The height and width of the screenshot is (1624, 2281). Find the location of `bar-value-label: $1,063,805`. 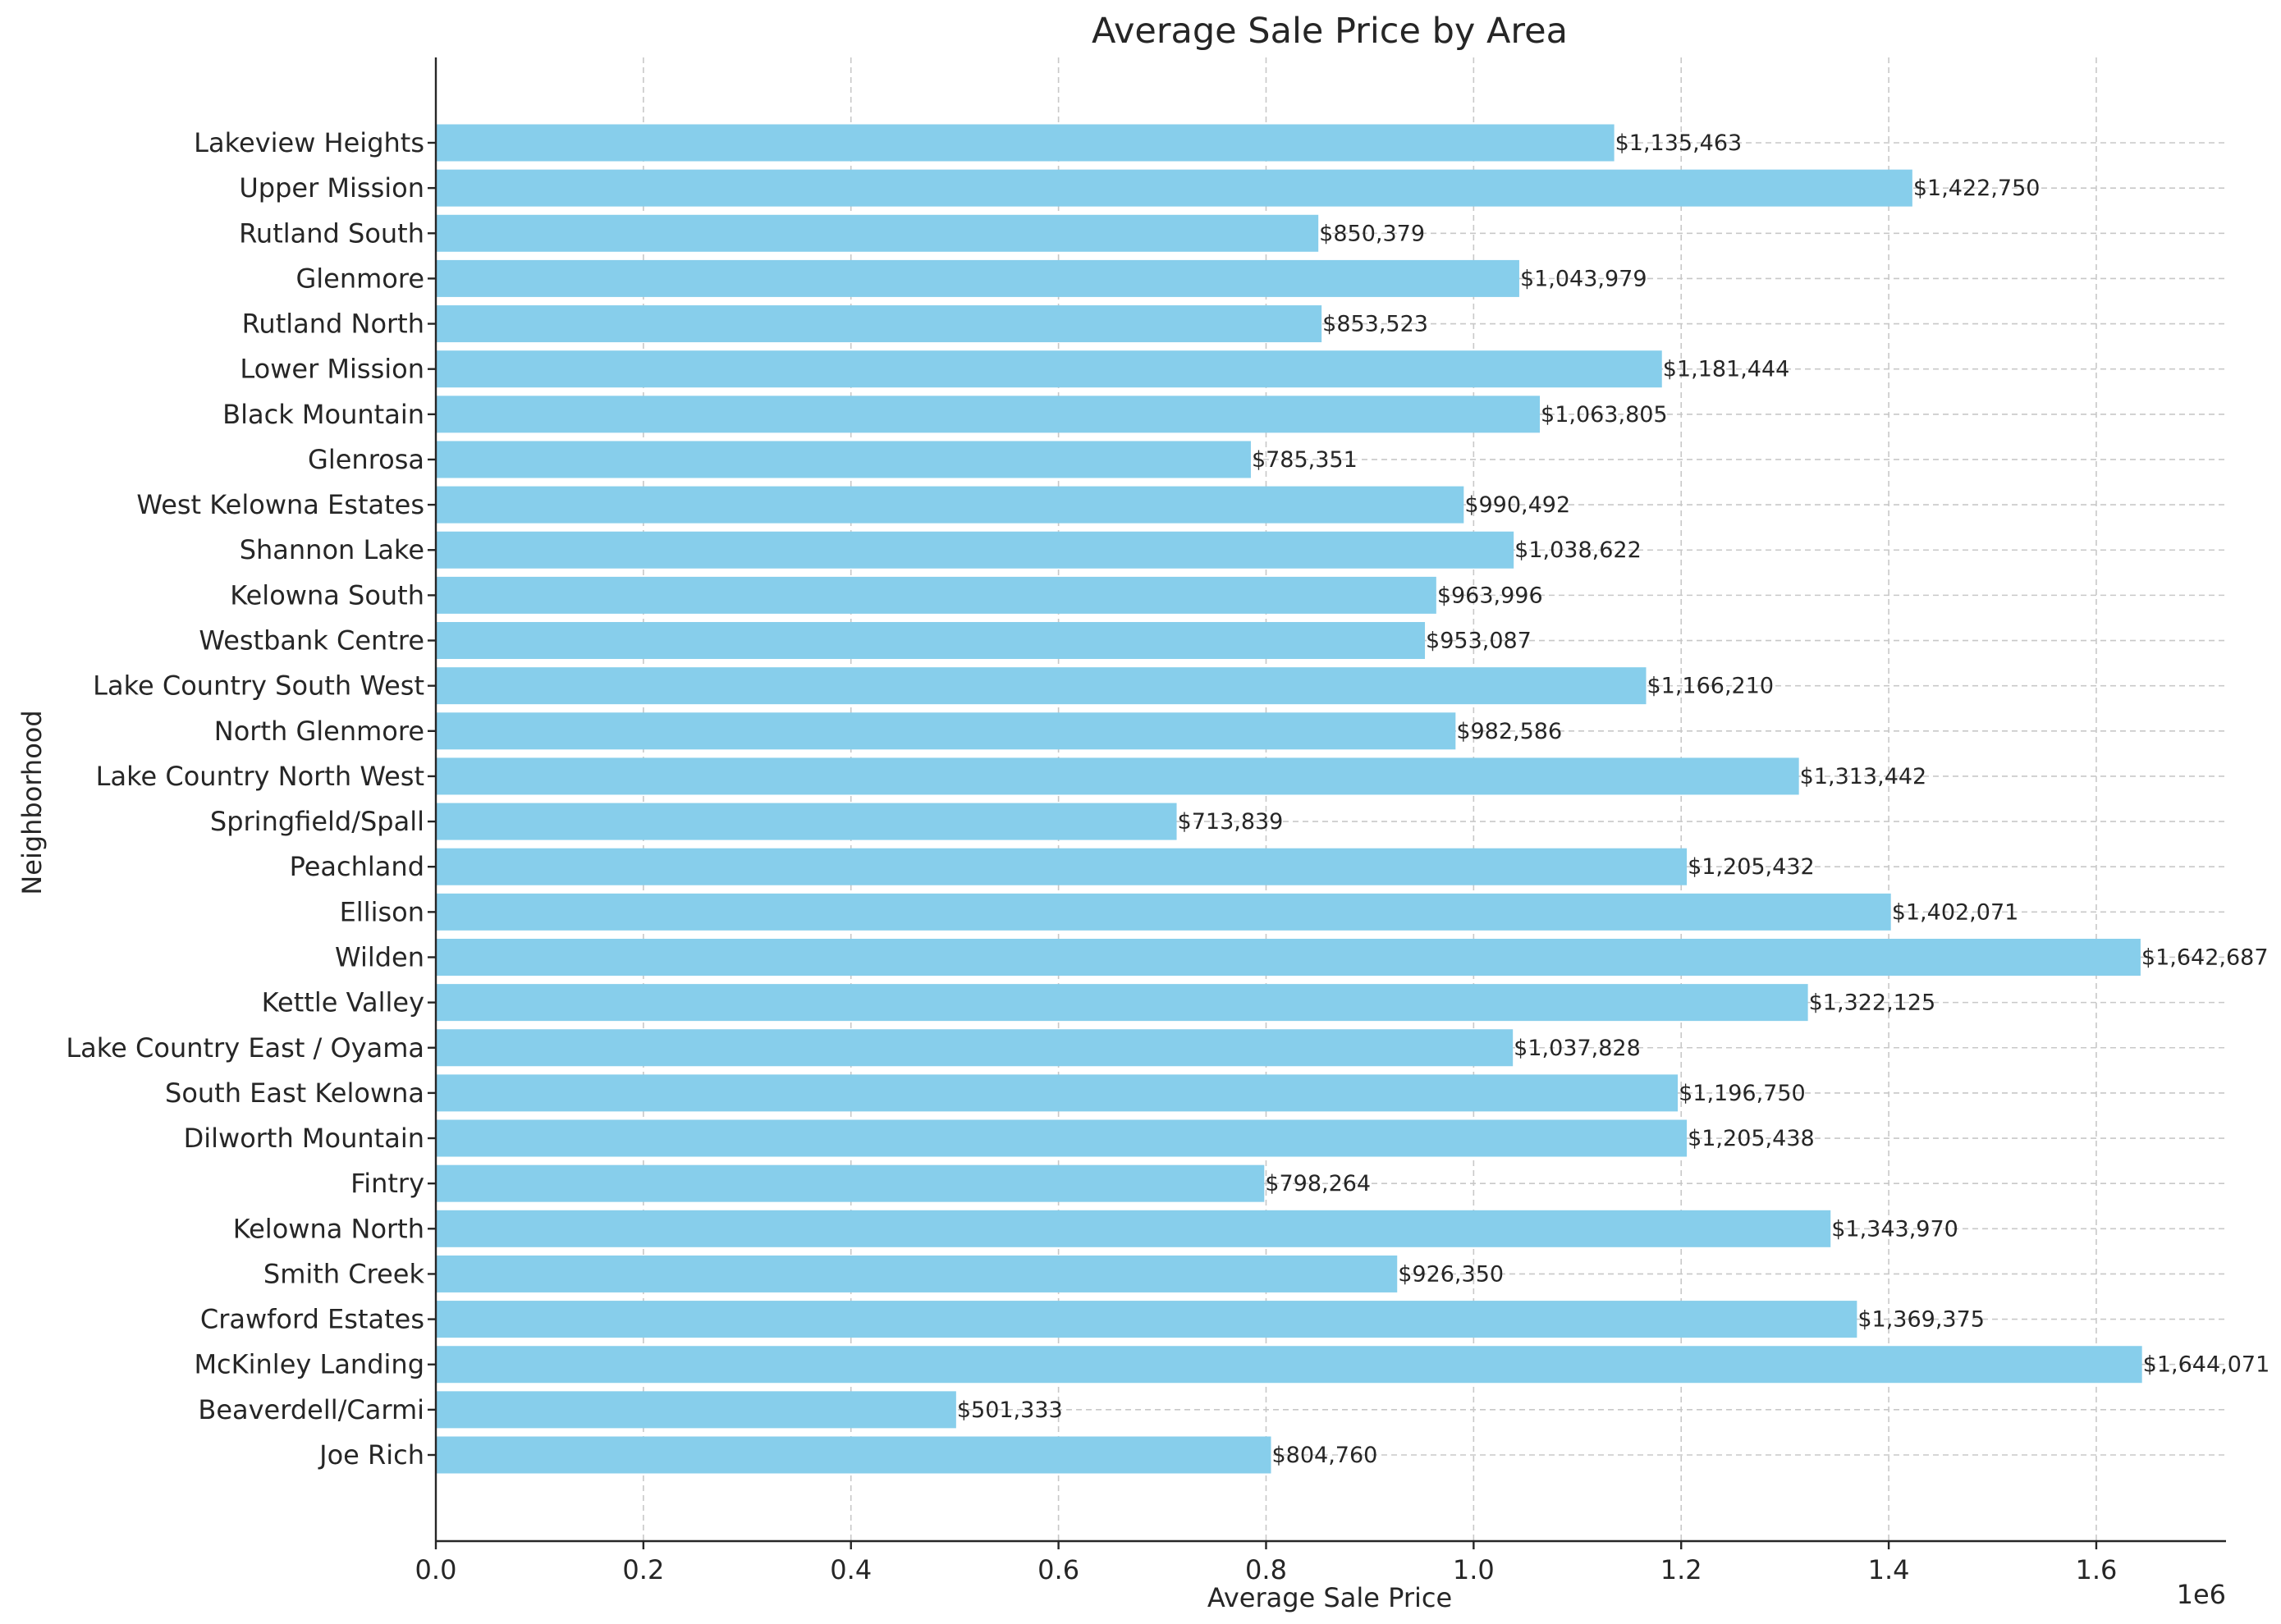

bar-value-label: $1,063,805 is located at coordinates (1604, 415).